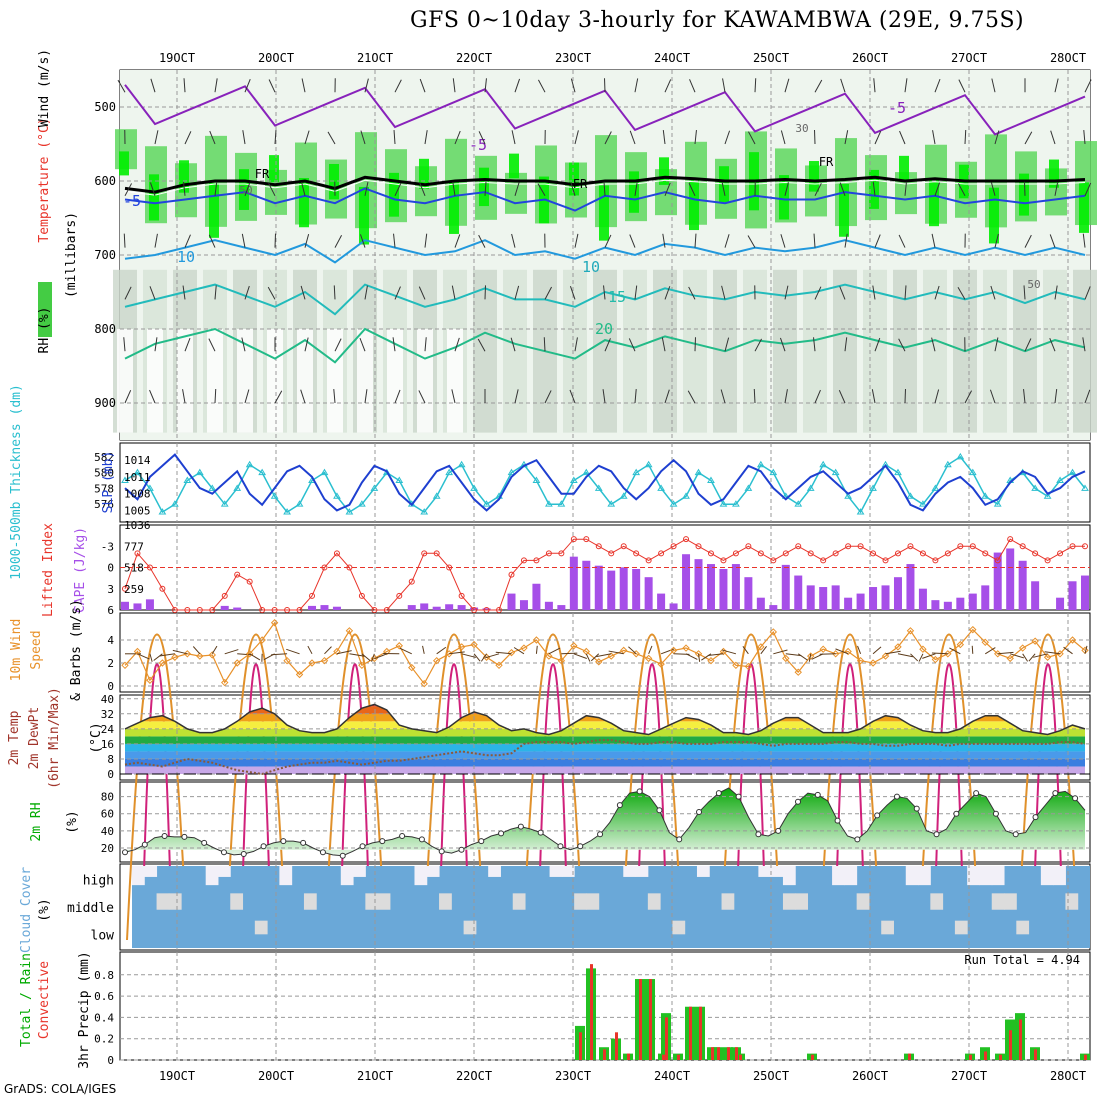  I want to click on date-label-bottom: 26OCT, so click(870, 1076).